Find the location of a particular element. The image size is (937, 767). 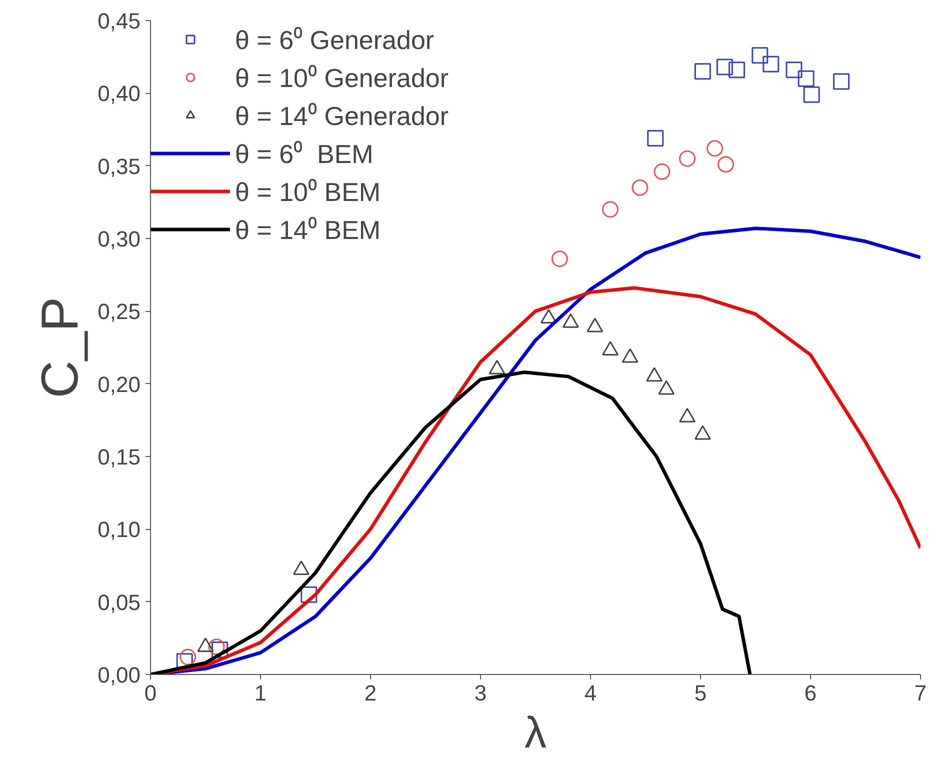

y-tick-label: 0,15 is located at coordinates (119, 457).